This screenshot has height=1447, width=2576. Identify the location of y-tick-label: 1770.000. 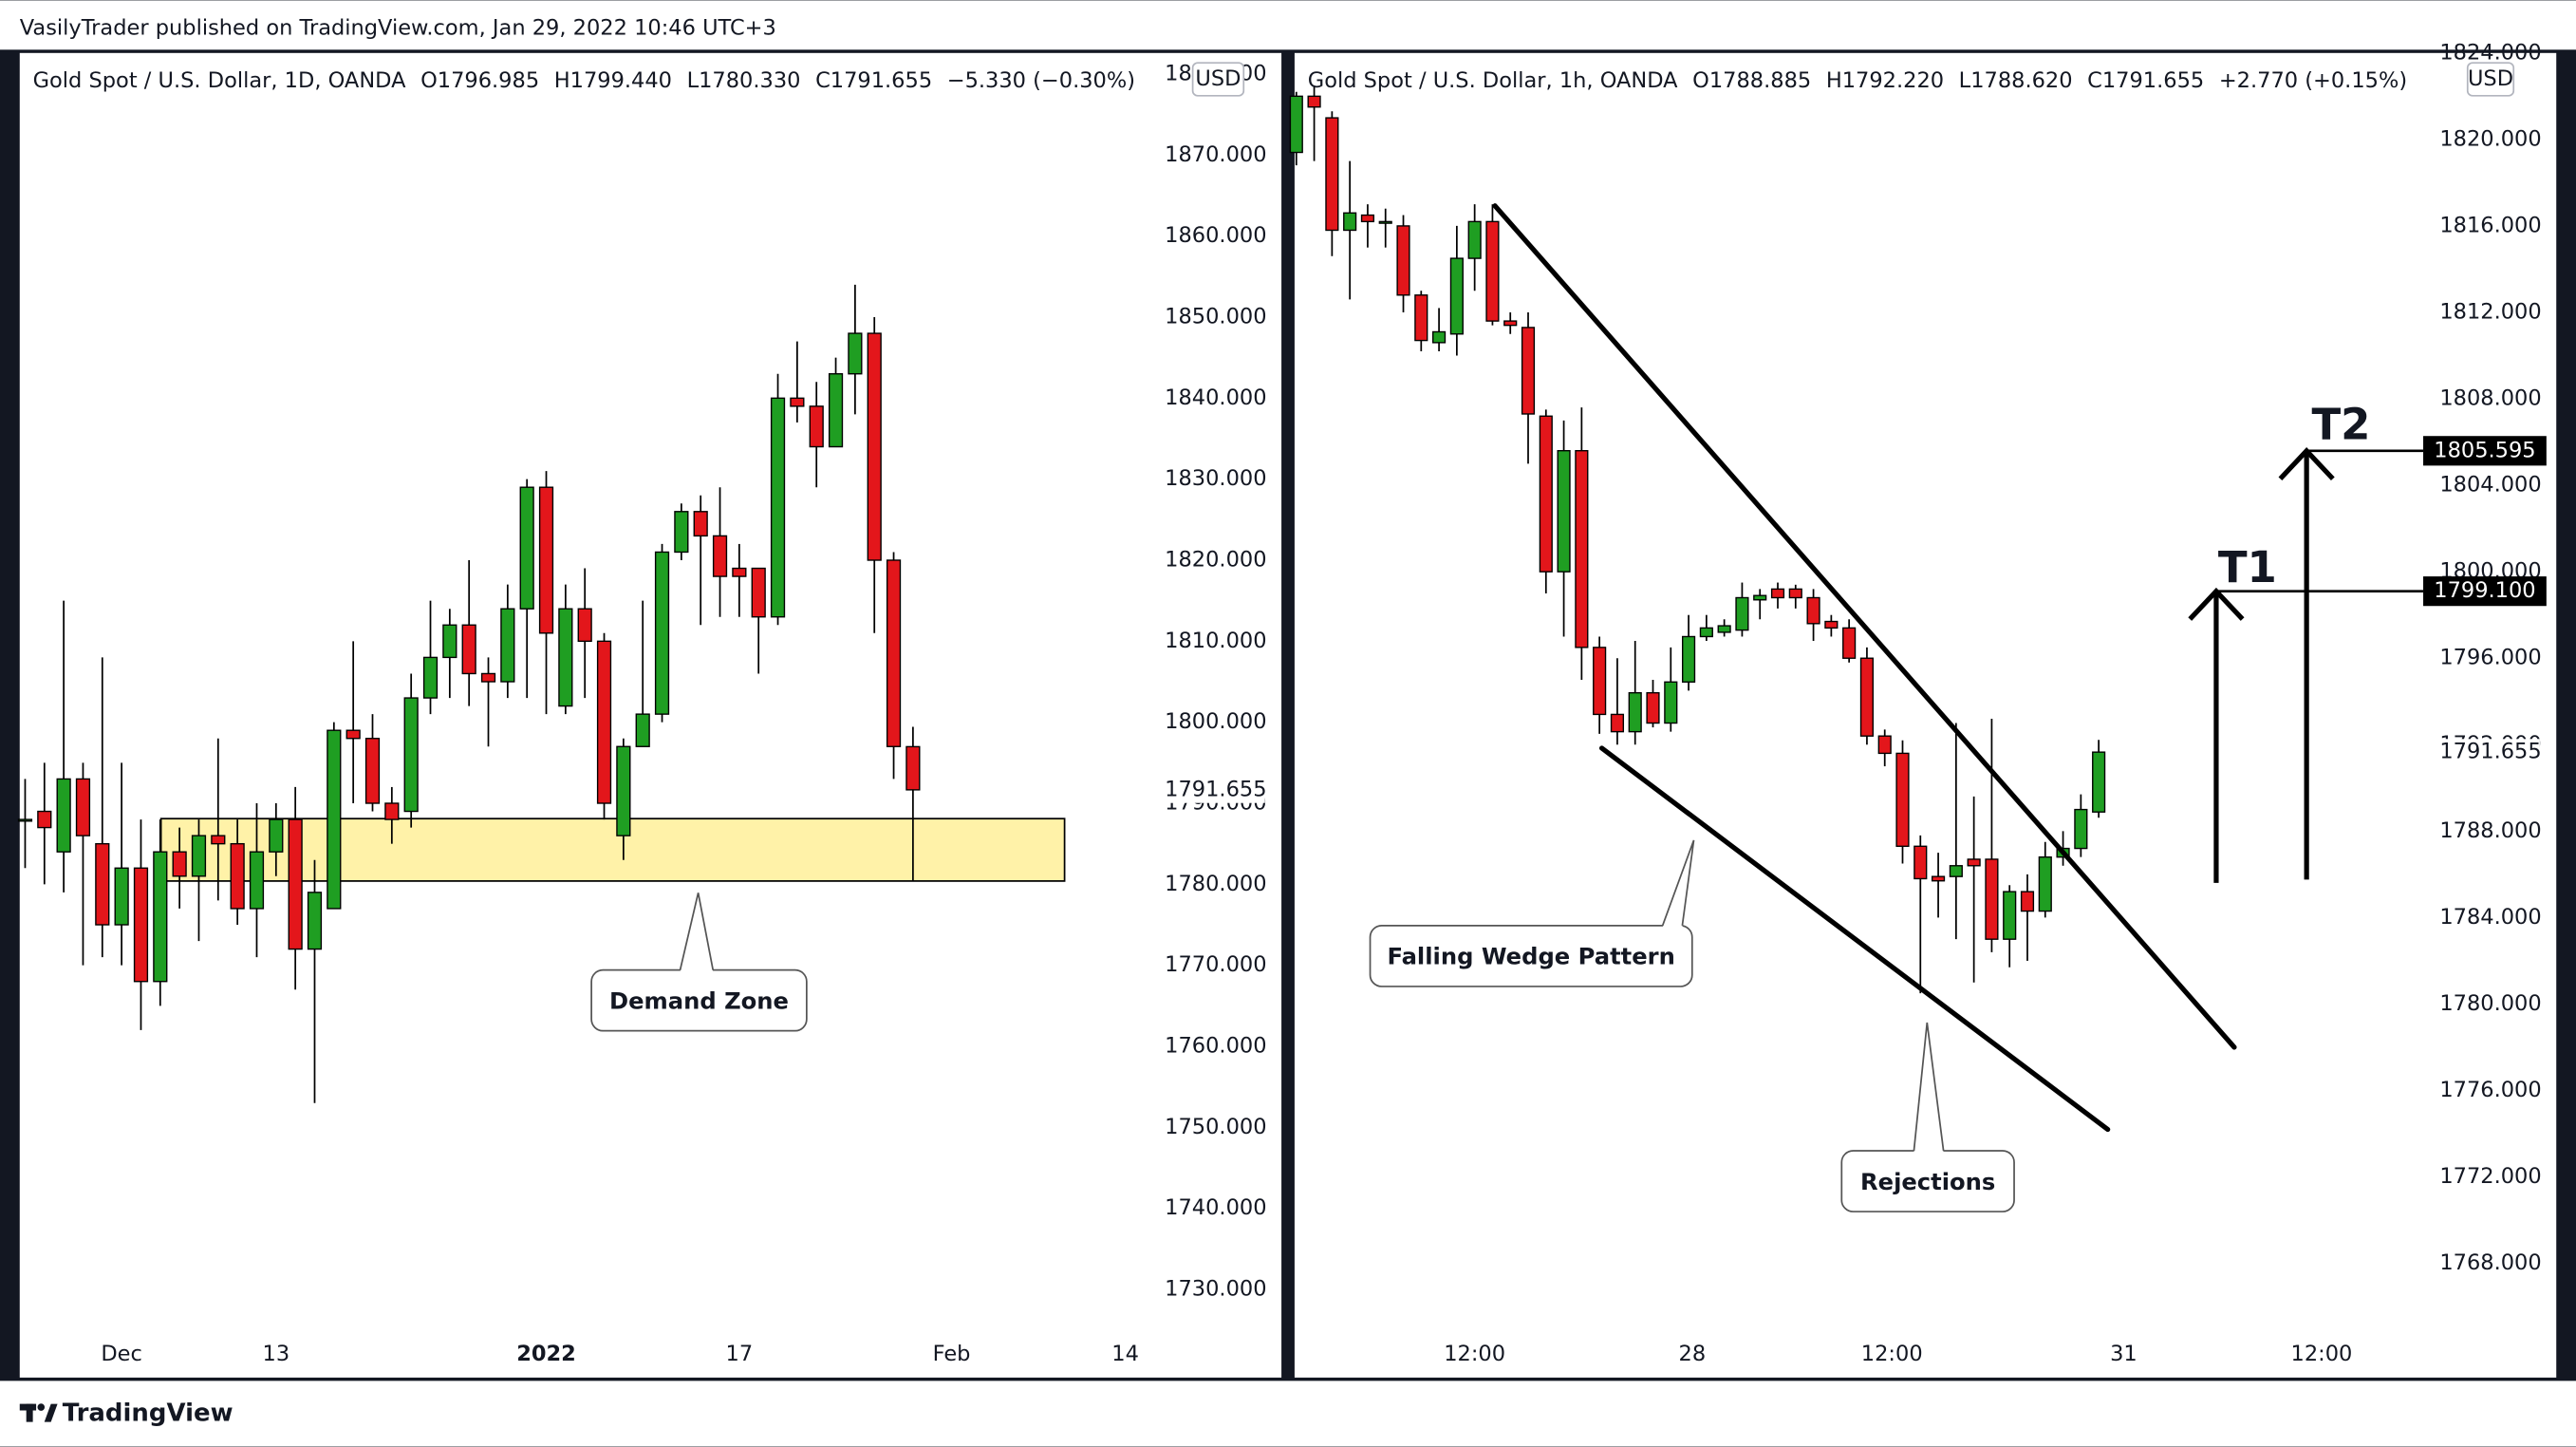
(1216, 965).